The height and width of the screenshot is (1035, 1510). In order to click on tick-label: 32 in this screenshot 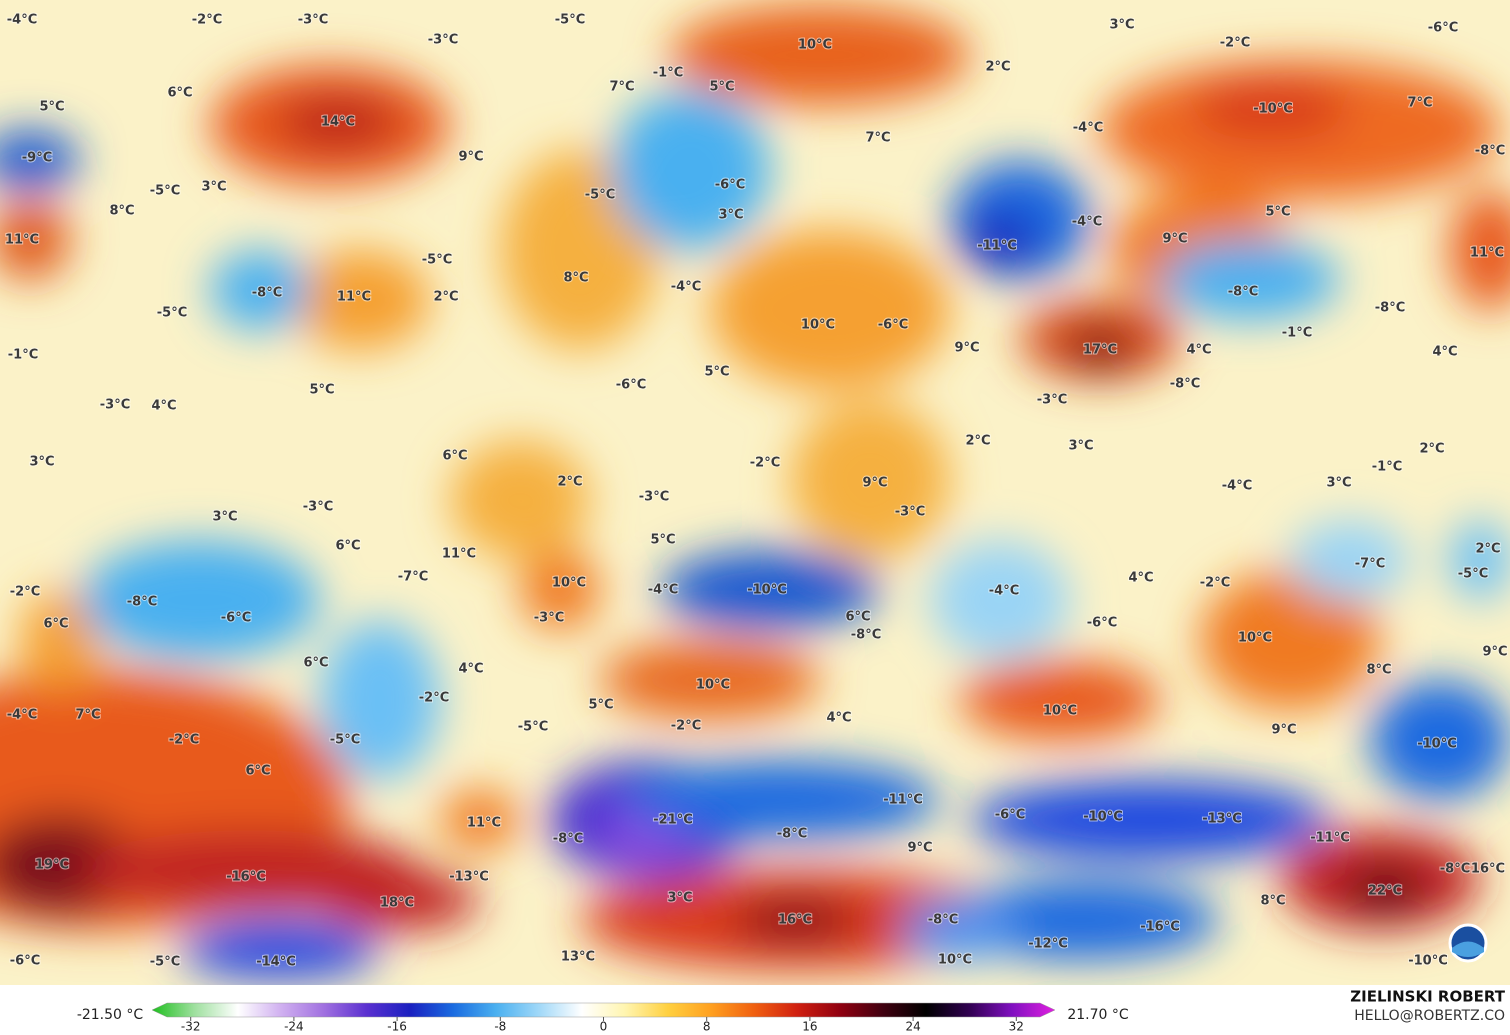, I will do `click(1016, 1027)`.